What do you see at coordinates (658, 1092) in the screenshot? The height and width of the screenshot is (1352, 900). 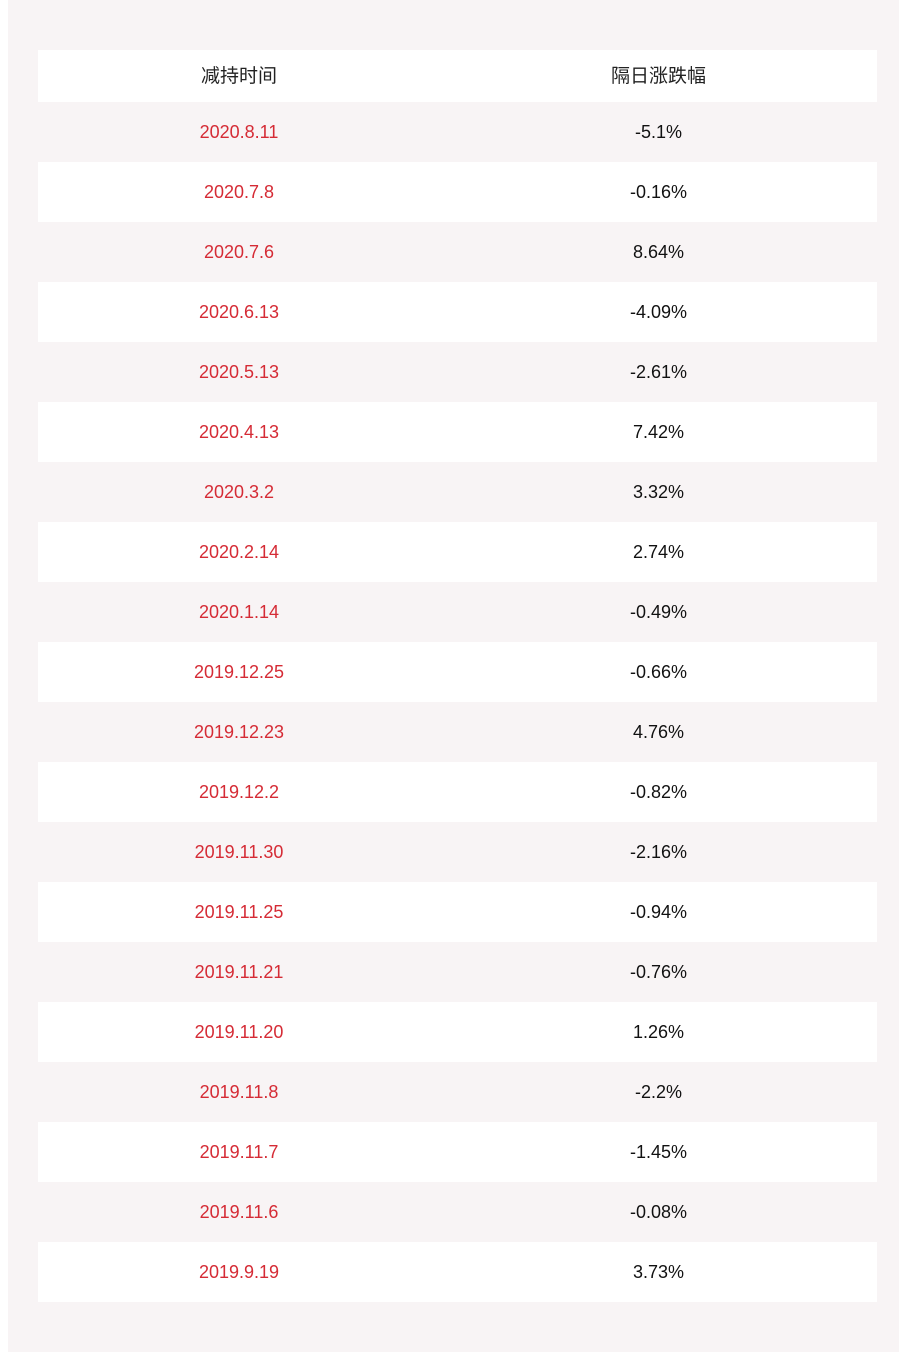 I see `next-day-change-cell: -2.2%` at bounding box center [658, 1092].